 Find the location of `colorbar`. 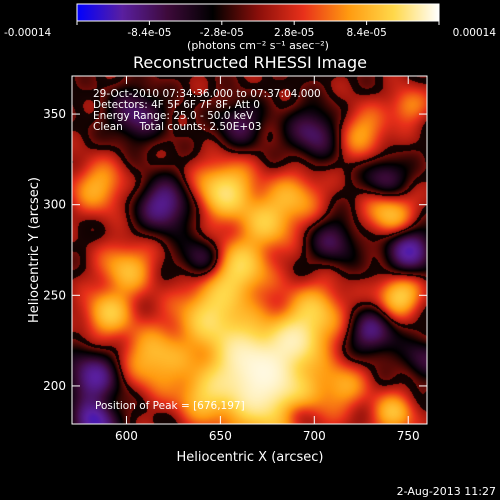

colorbar is located at coordinates (258, 12).